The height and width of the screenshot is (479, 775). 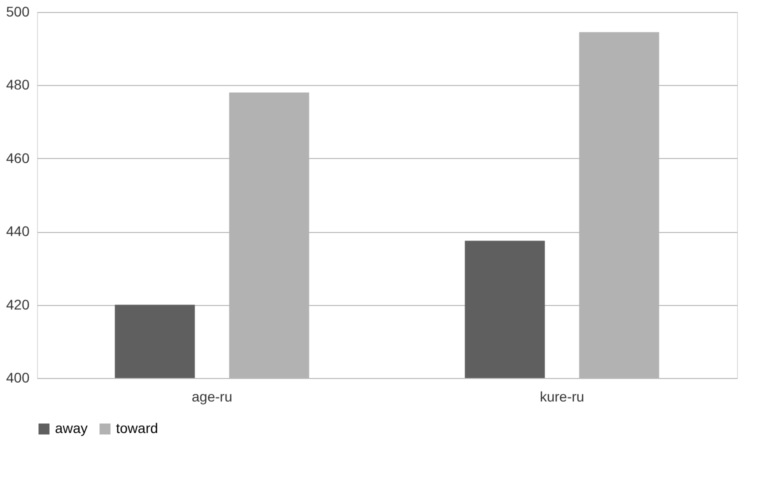 What do you see at coordinates (212, 396) in the screenshot?
I see `x-tick-label: age-ru` at bounding box center [212, 396].